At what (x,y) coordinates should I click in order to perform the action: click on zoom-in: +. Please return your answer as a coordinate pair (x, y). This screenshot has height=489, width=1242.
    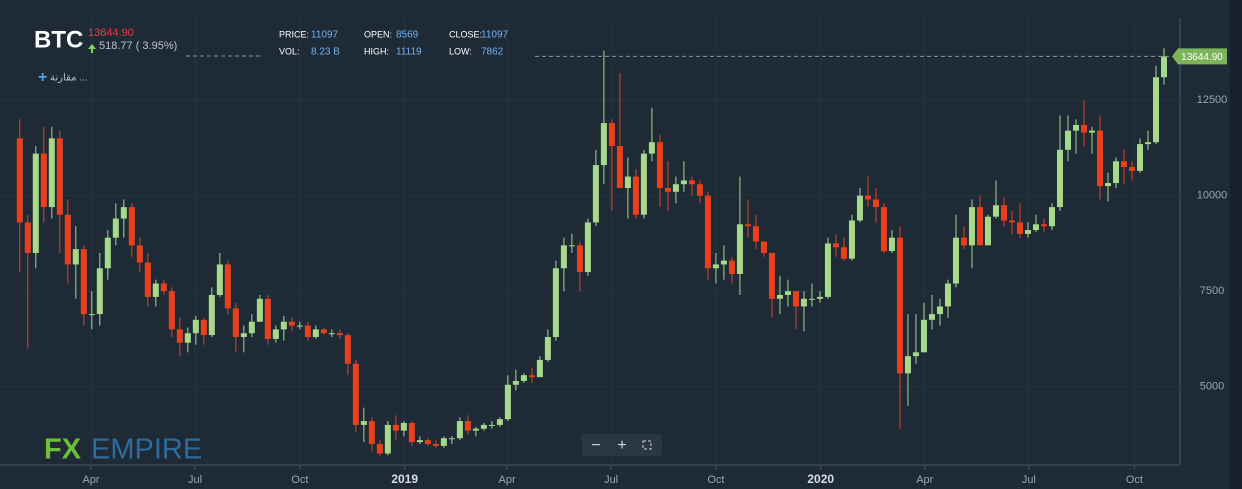
    Looking at the image, I should click on (621, 445).